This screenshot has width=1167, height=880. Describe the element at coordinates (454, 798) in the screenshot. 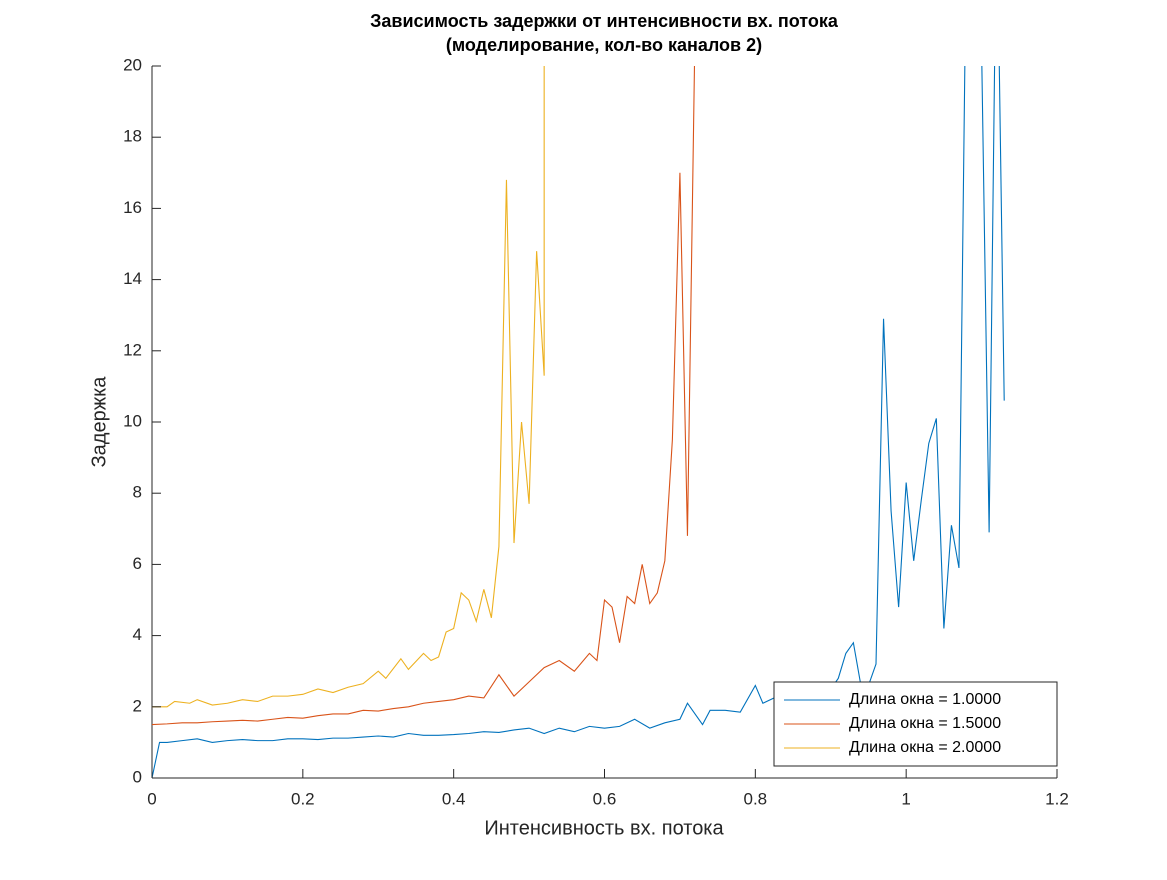

I see `x-tick-label: 0.4` at that location.